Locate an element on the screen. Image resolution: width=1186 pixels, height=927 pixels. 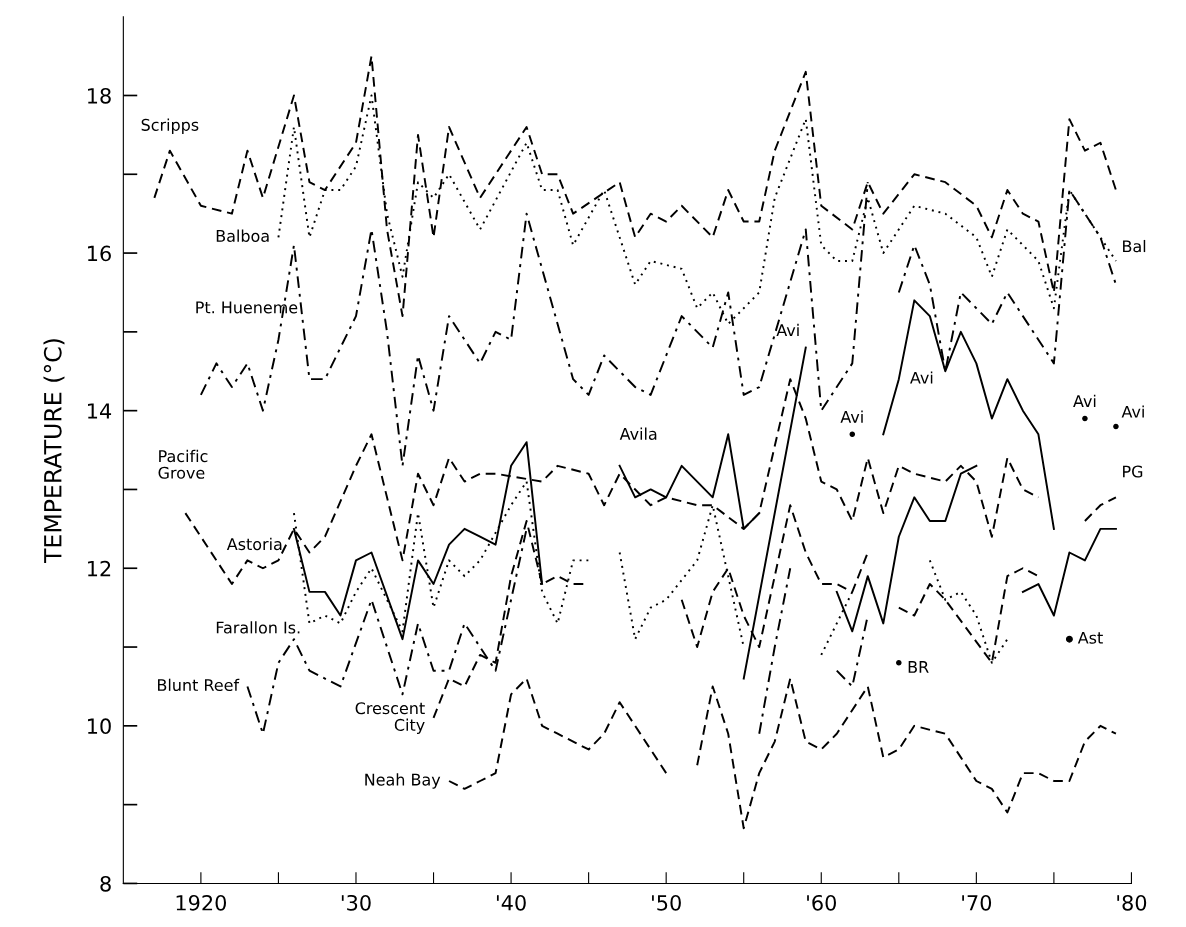
x-tick-label: '80 is located at coordinates (1132, 902).